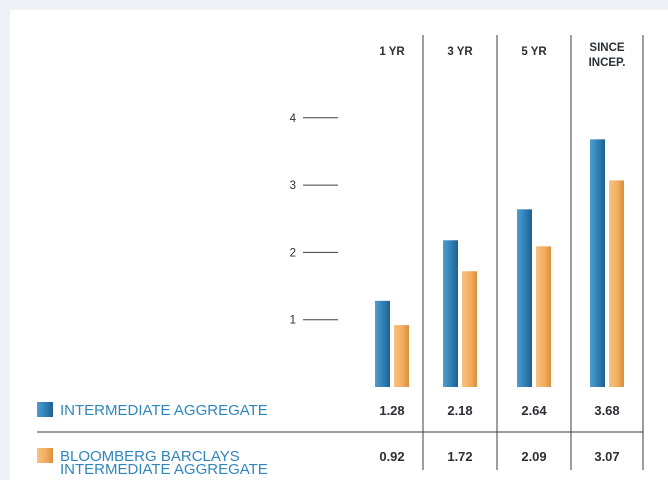 This screenshot has width=668, height=480. Describe the element at coordinates (45, 409) in the screenshot. I see `legend-swatch-intermediate-aggregate` at that location.